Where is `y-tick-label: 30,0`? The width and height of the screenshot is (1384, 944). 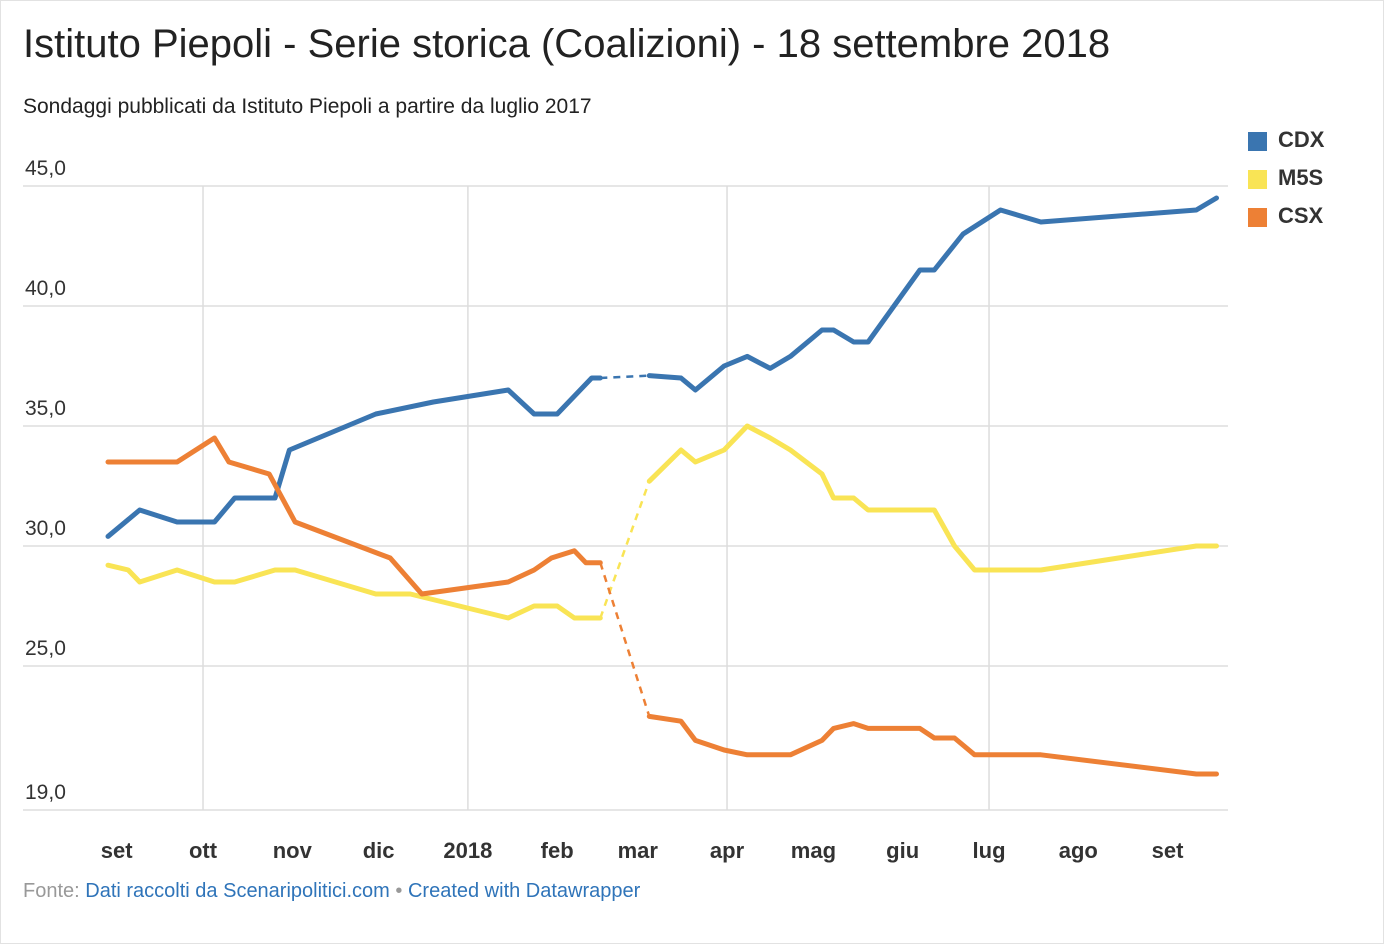 y-tick-label: 30,0 is located at coordinates (45, 528).